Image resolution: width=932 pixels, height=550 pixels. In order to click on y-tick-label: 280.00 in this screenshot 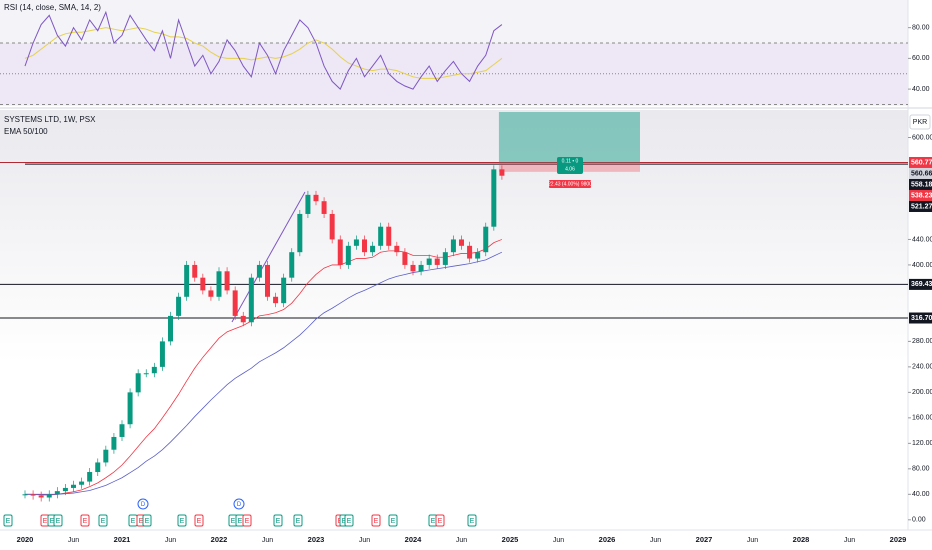, I will do `click(922, 341)`.